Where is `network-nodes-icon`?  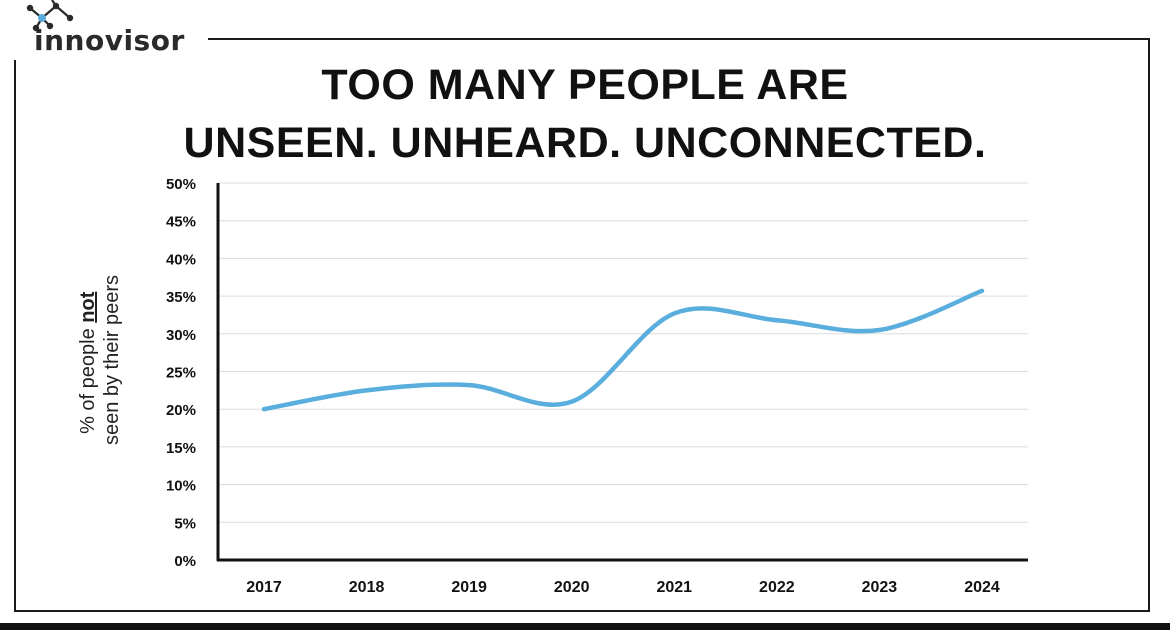 network-nodes-icon is located at coordinates (50, 16).